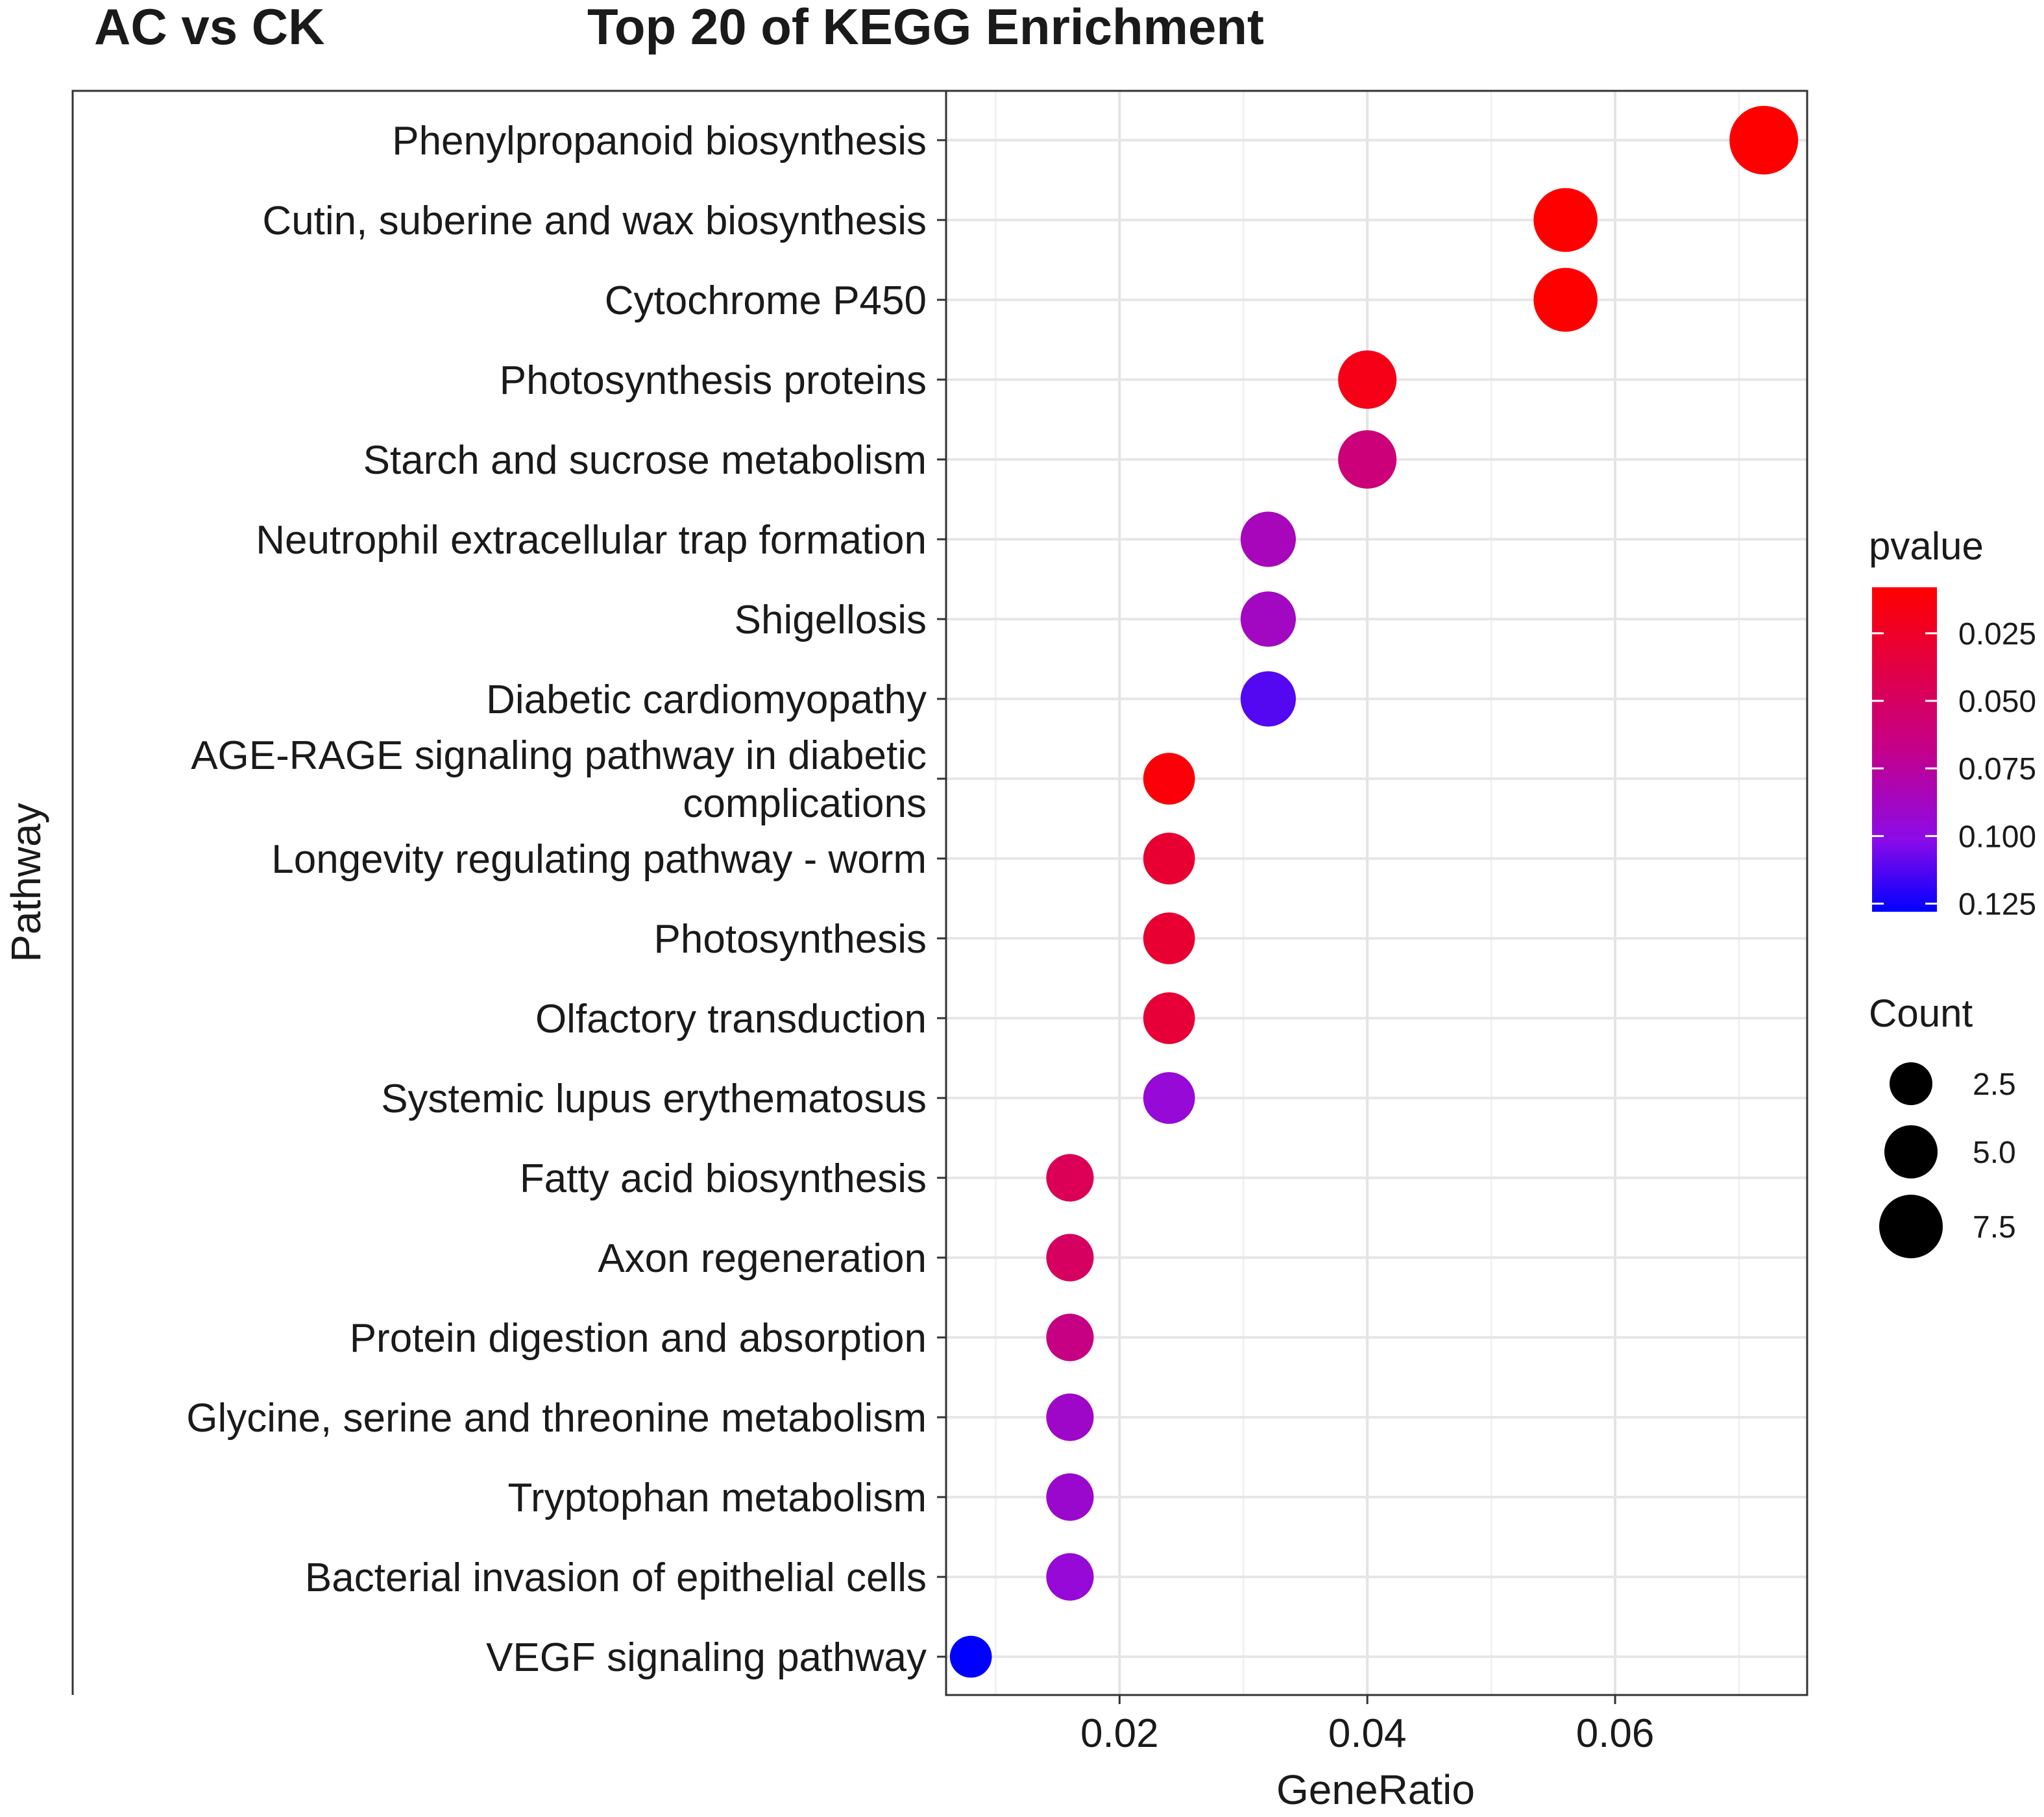  Describe the element at coordinates (1926, 546) in the screenshot. I see `pvalue-legend-title: pvalue` at that location.